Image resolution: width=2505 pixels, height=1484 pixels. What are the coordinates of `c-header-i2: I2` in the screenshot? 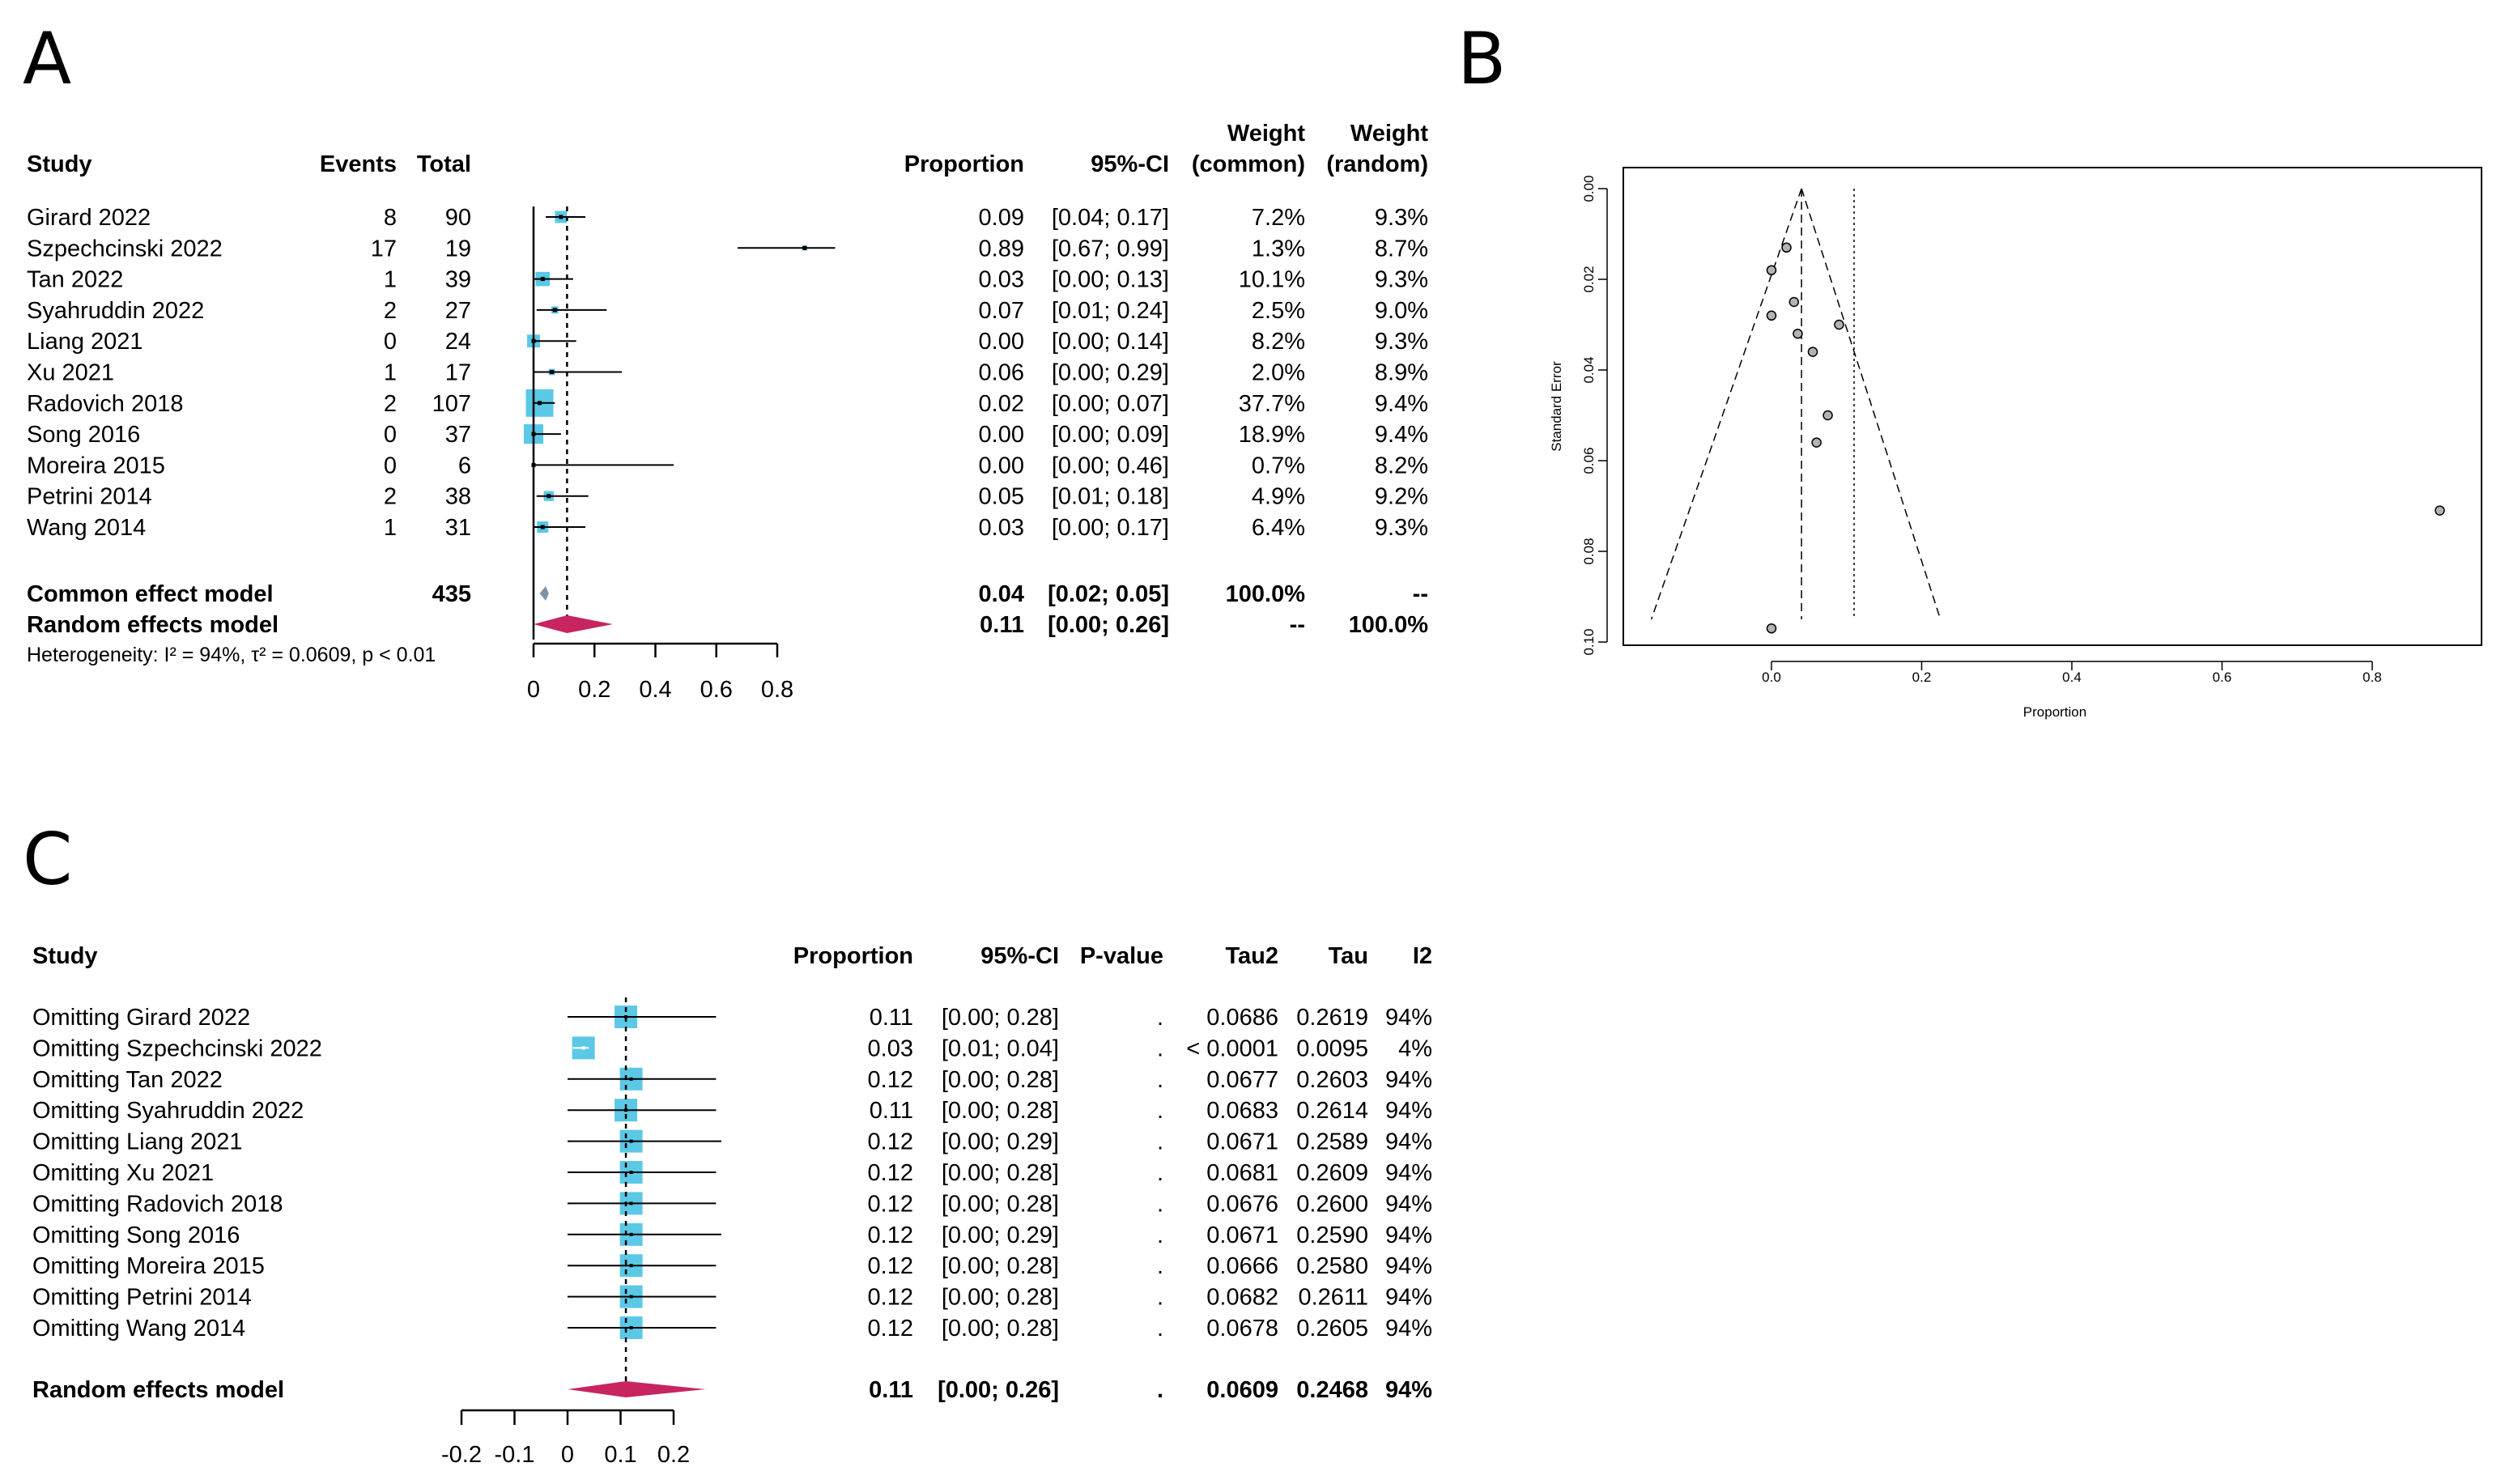 It's located at (1422, 956).